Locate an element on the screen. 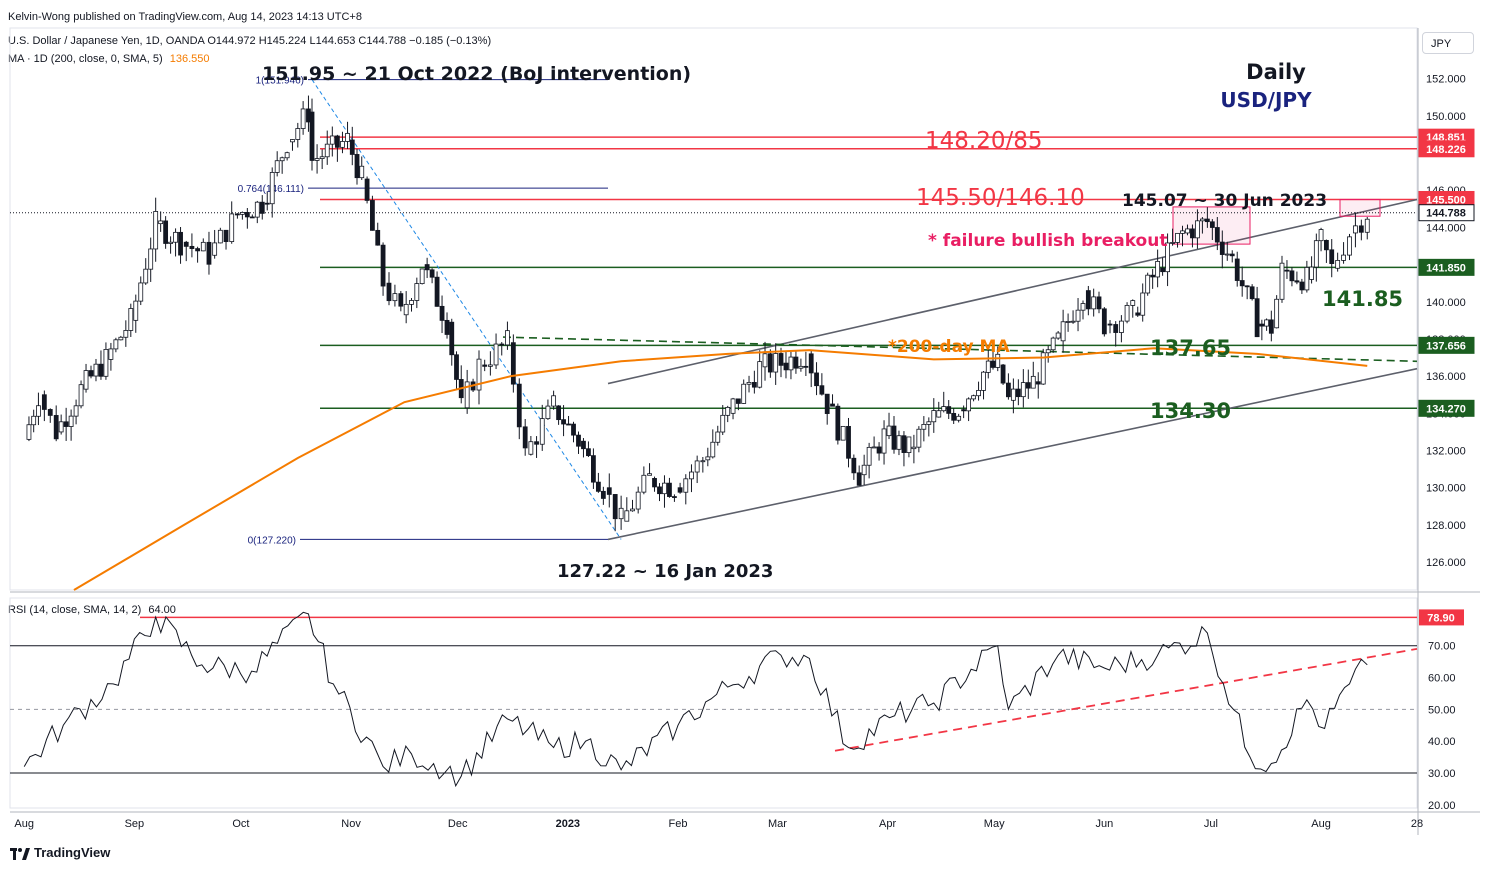  time-tick-label: Feb is located at coordinates (677, 824).